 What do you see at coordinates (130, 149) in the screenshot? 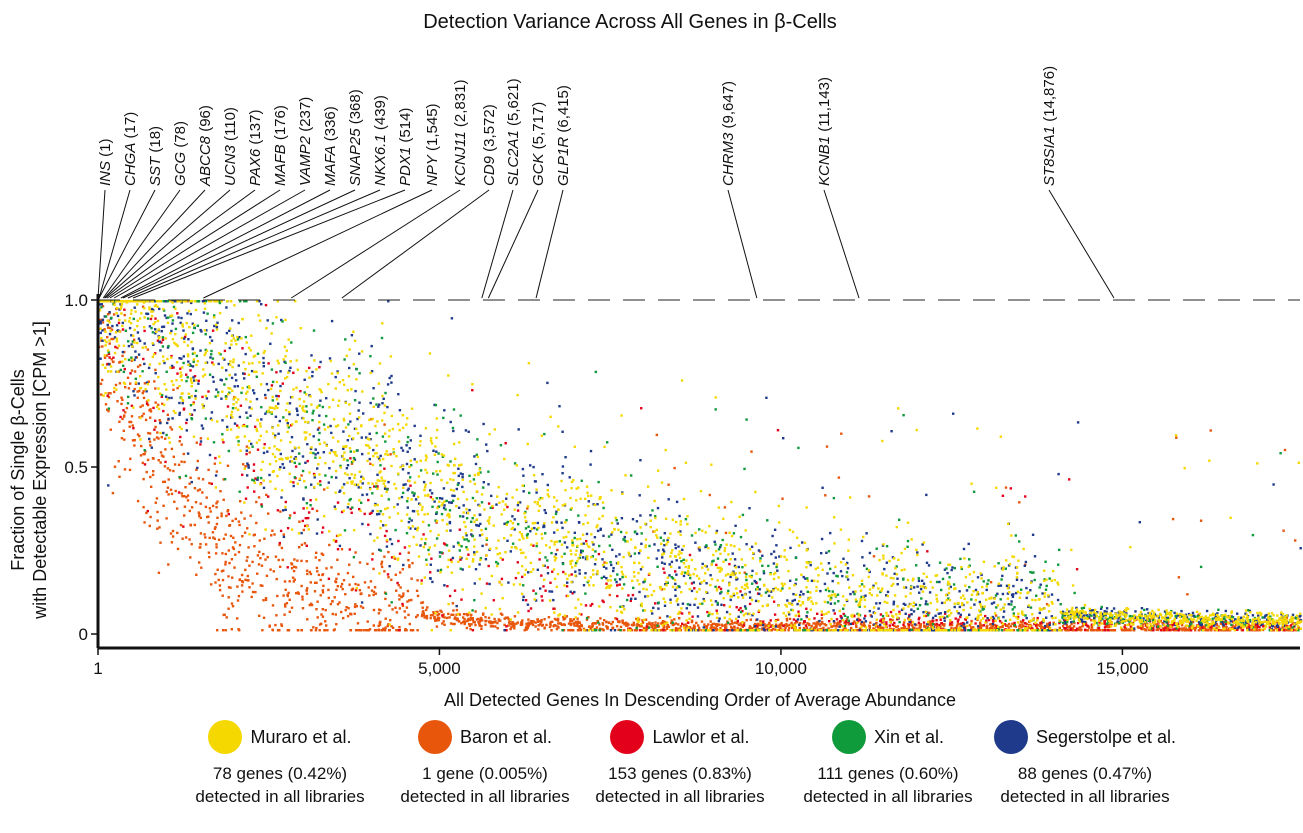
I see `gene-label-1: CHGA (17)` at bounding box center [130, 149].